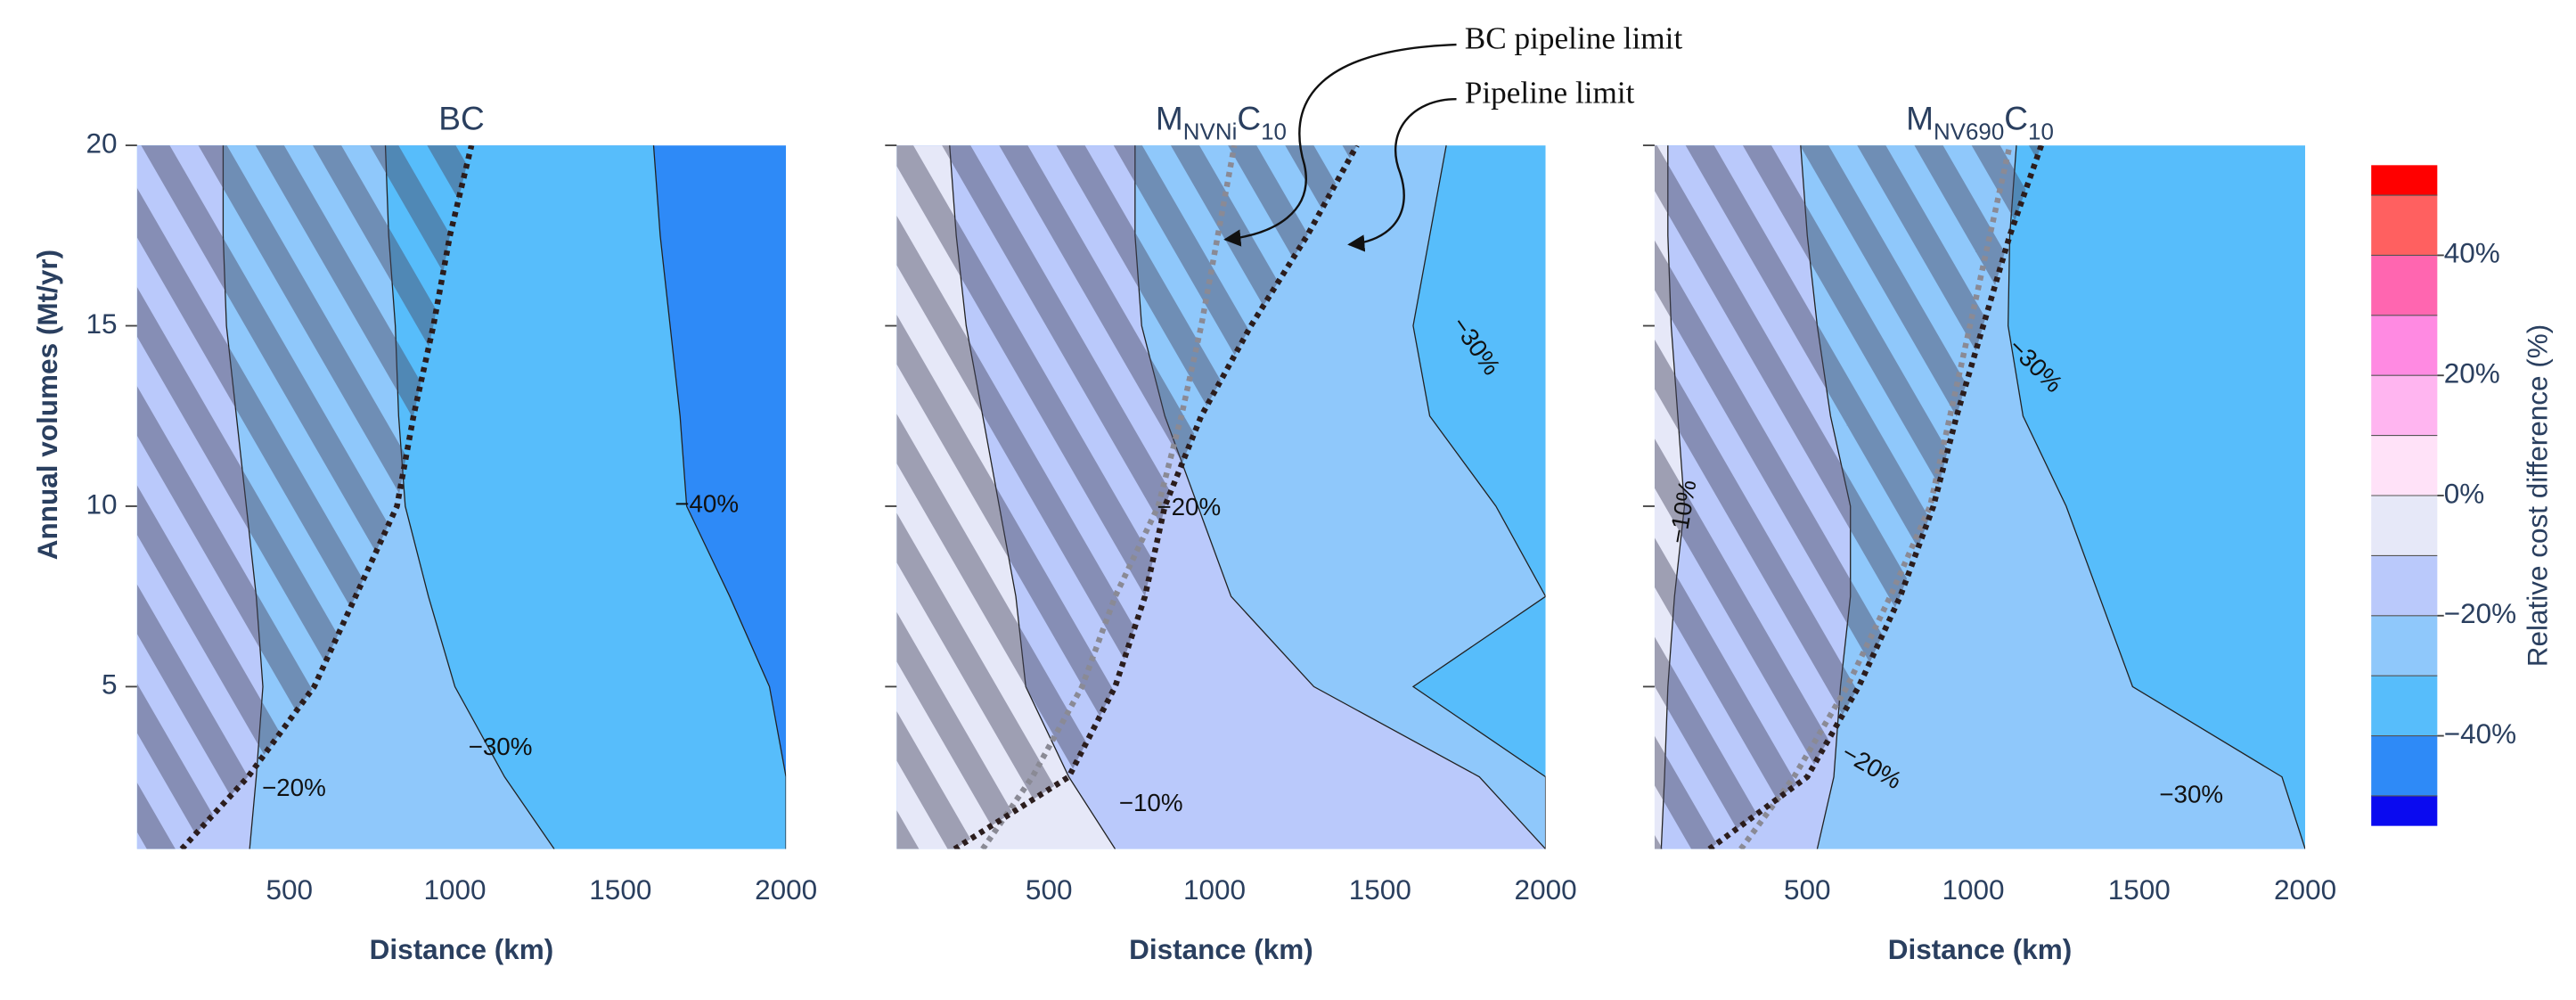 The image size is (2576, 1000). I want to click on panel-title: BC, so click(461, 117).